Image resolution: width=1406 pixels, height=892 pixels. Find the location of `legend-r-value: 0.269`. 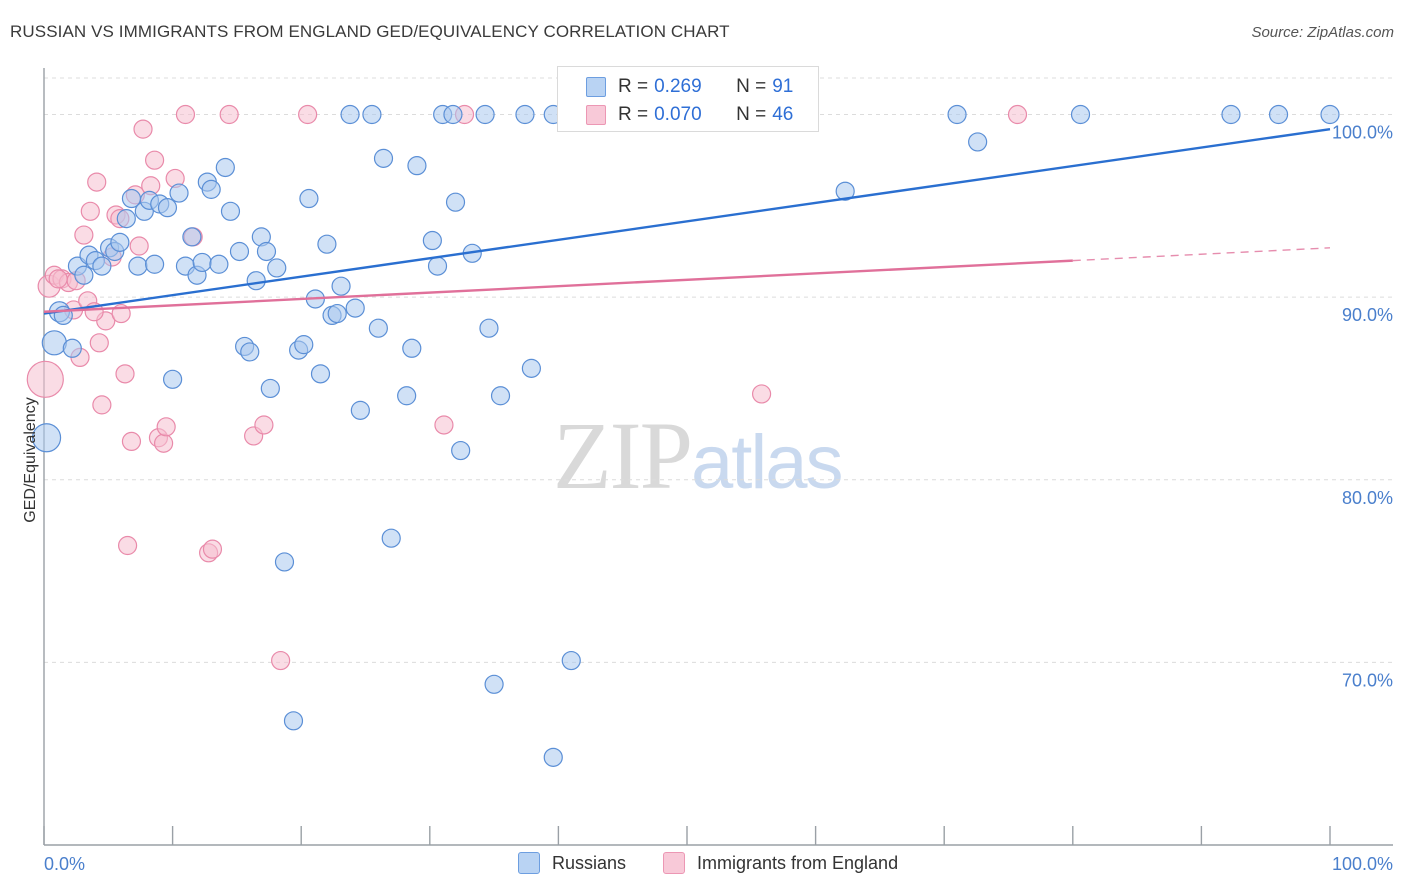

legend-r-value: 0.269 is located at coordinates (678, 86).